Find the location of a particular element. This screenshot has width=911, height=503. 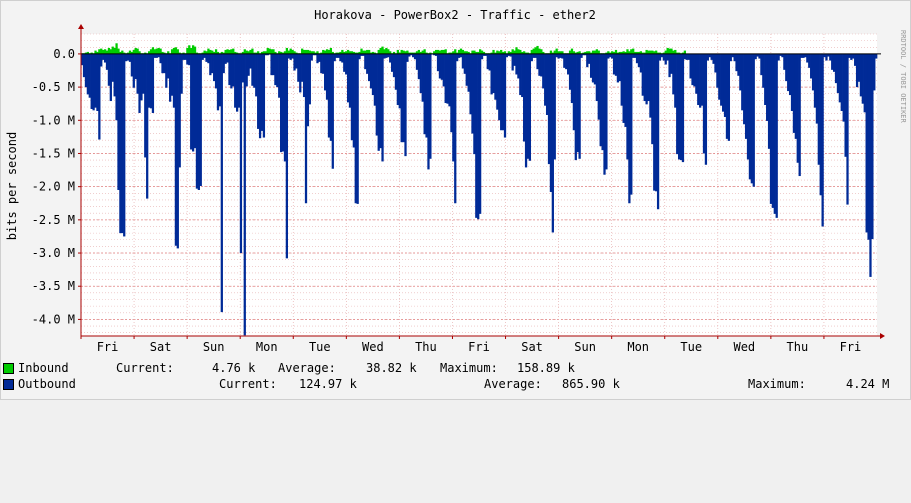

x-tick-label: Tue is located at coordinates (320, 347).